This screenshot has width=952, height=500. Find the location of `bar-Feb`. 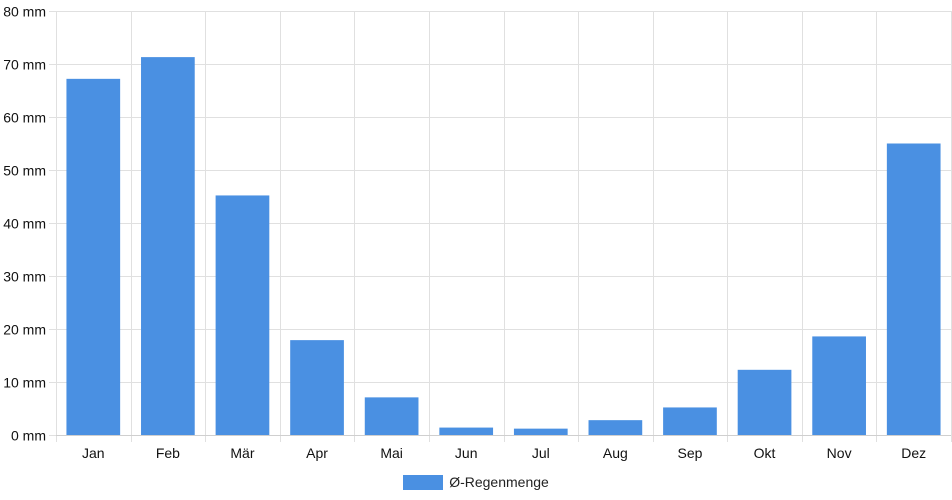

bar-Feb is located at coordinates (168, 246).